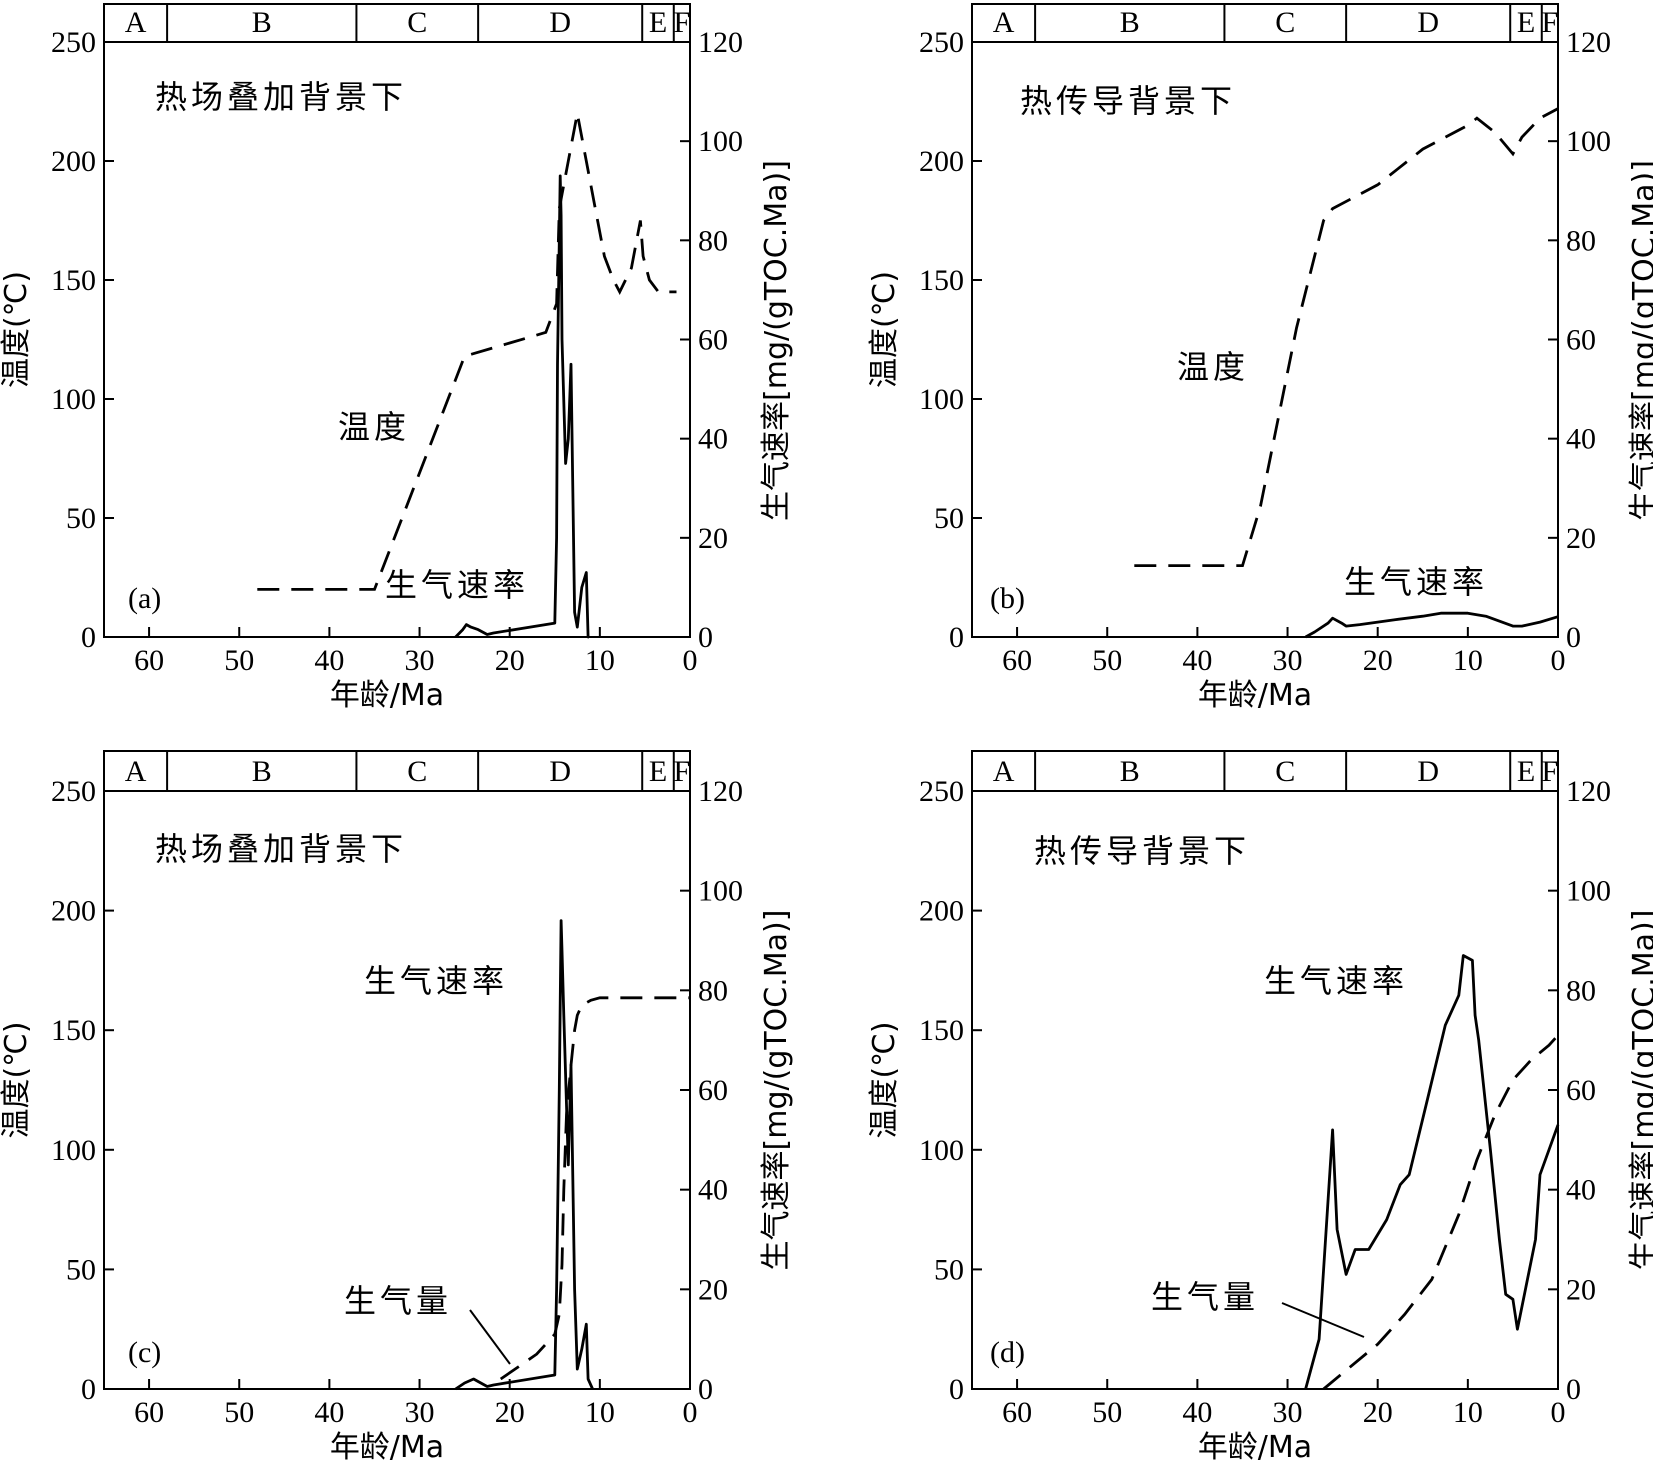  Describe the element at coordinates (941, 791) in the screenshot. I see `y-left-tick-label: 250` at that location.